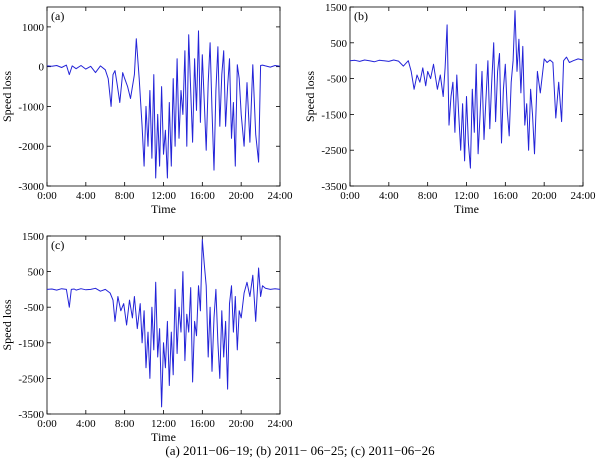 This screenshot has width=600, height=467. Describe the element at coordinates (361, 16) in the screenshot. I see `panel-label: (b)` at that location.